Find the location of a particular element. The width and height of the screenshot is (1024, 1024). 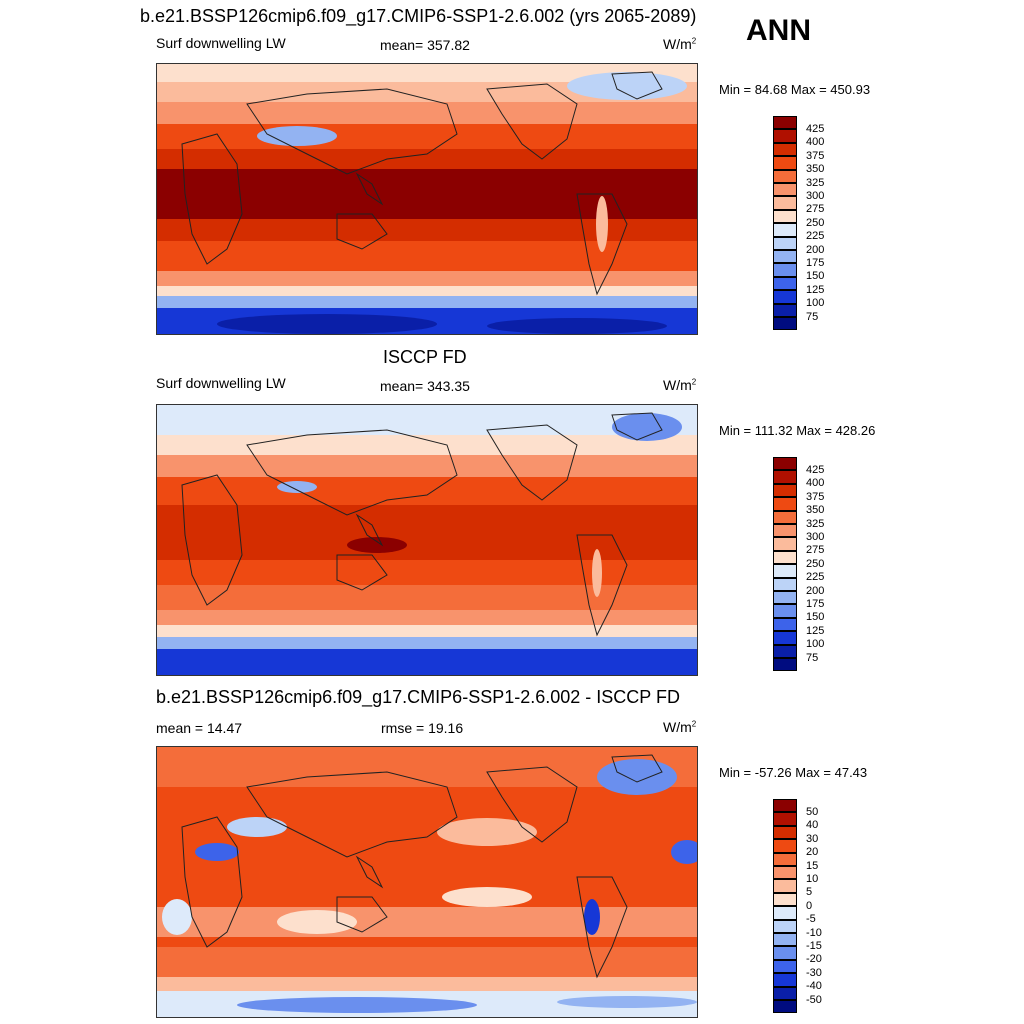

panel-2-units: W/m2 is located at coordinates (680, 385).